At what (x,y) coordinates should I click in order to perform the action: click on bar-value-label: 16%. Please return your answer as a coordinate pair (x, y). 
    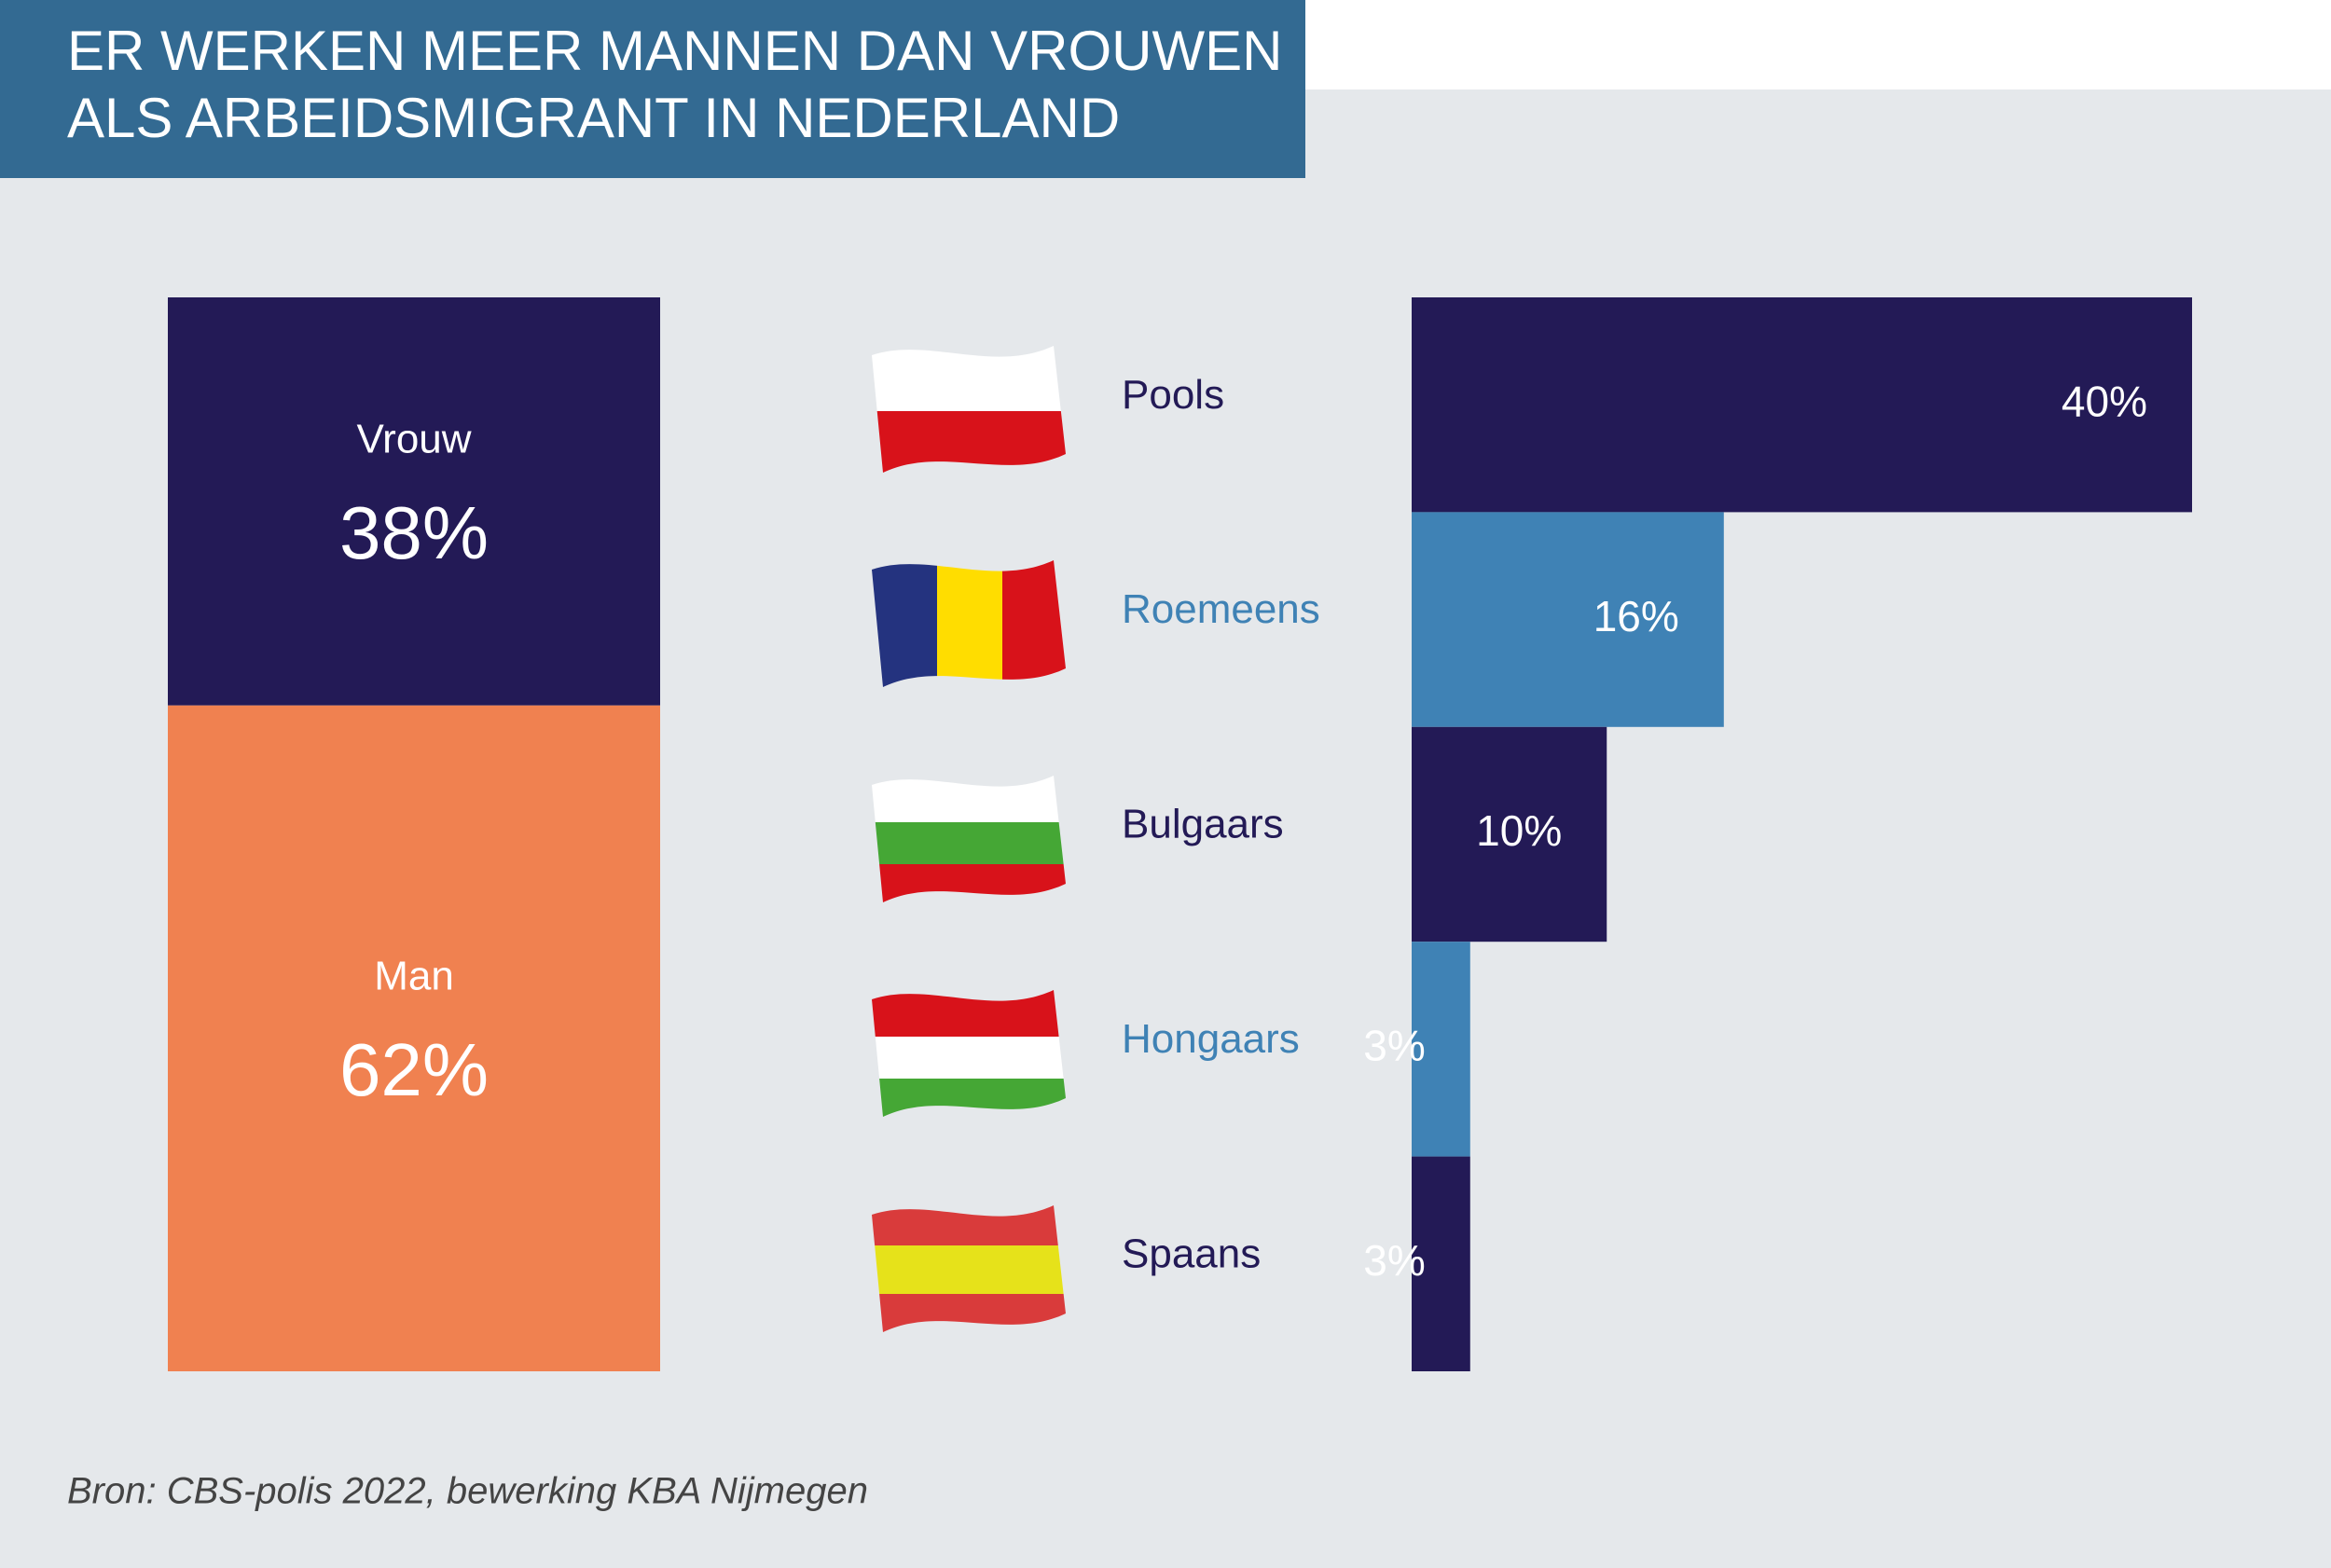
    Looking at the image, I should click on (1636, 616).